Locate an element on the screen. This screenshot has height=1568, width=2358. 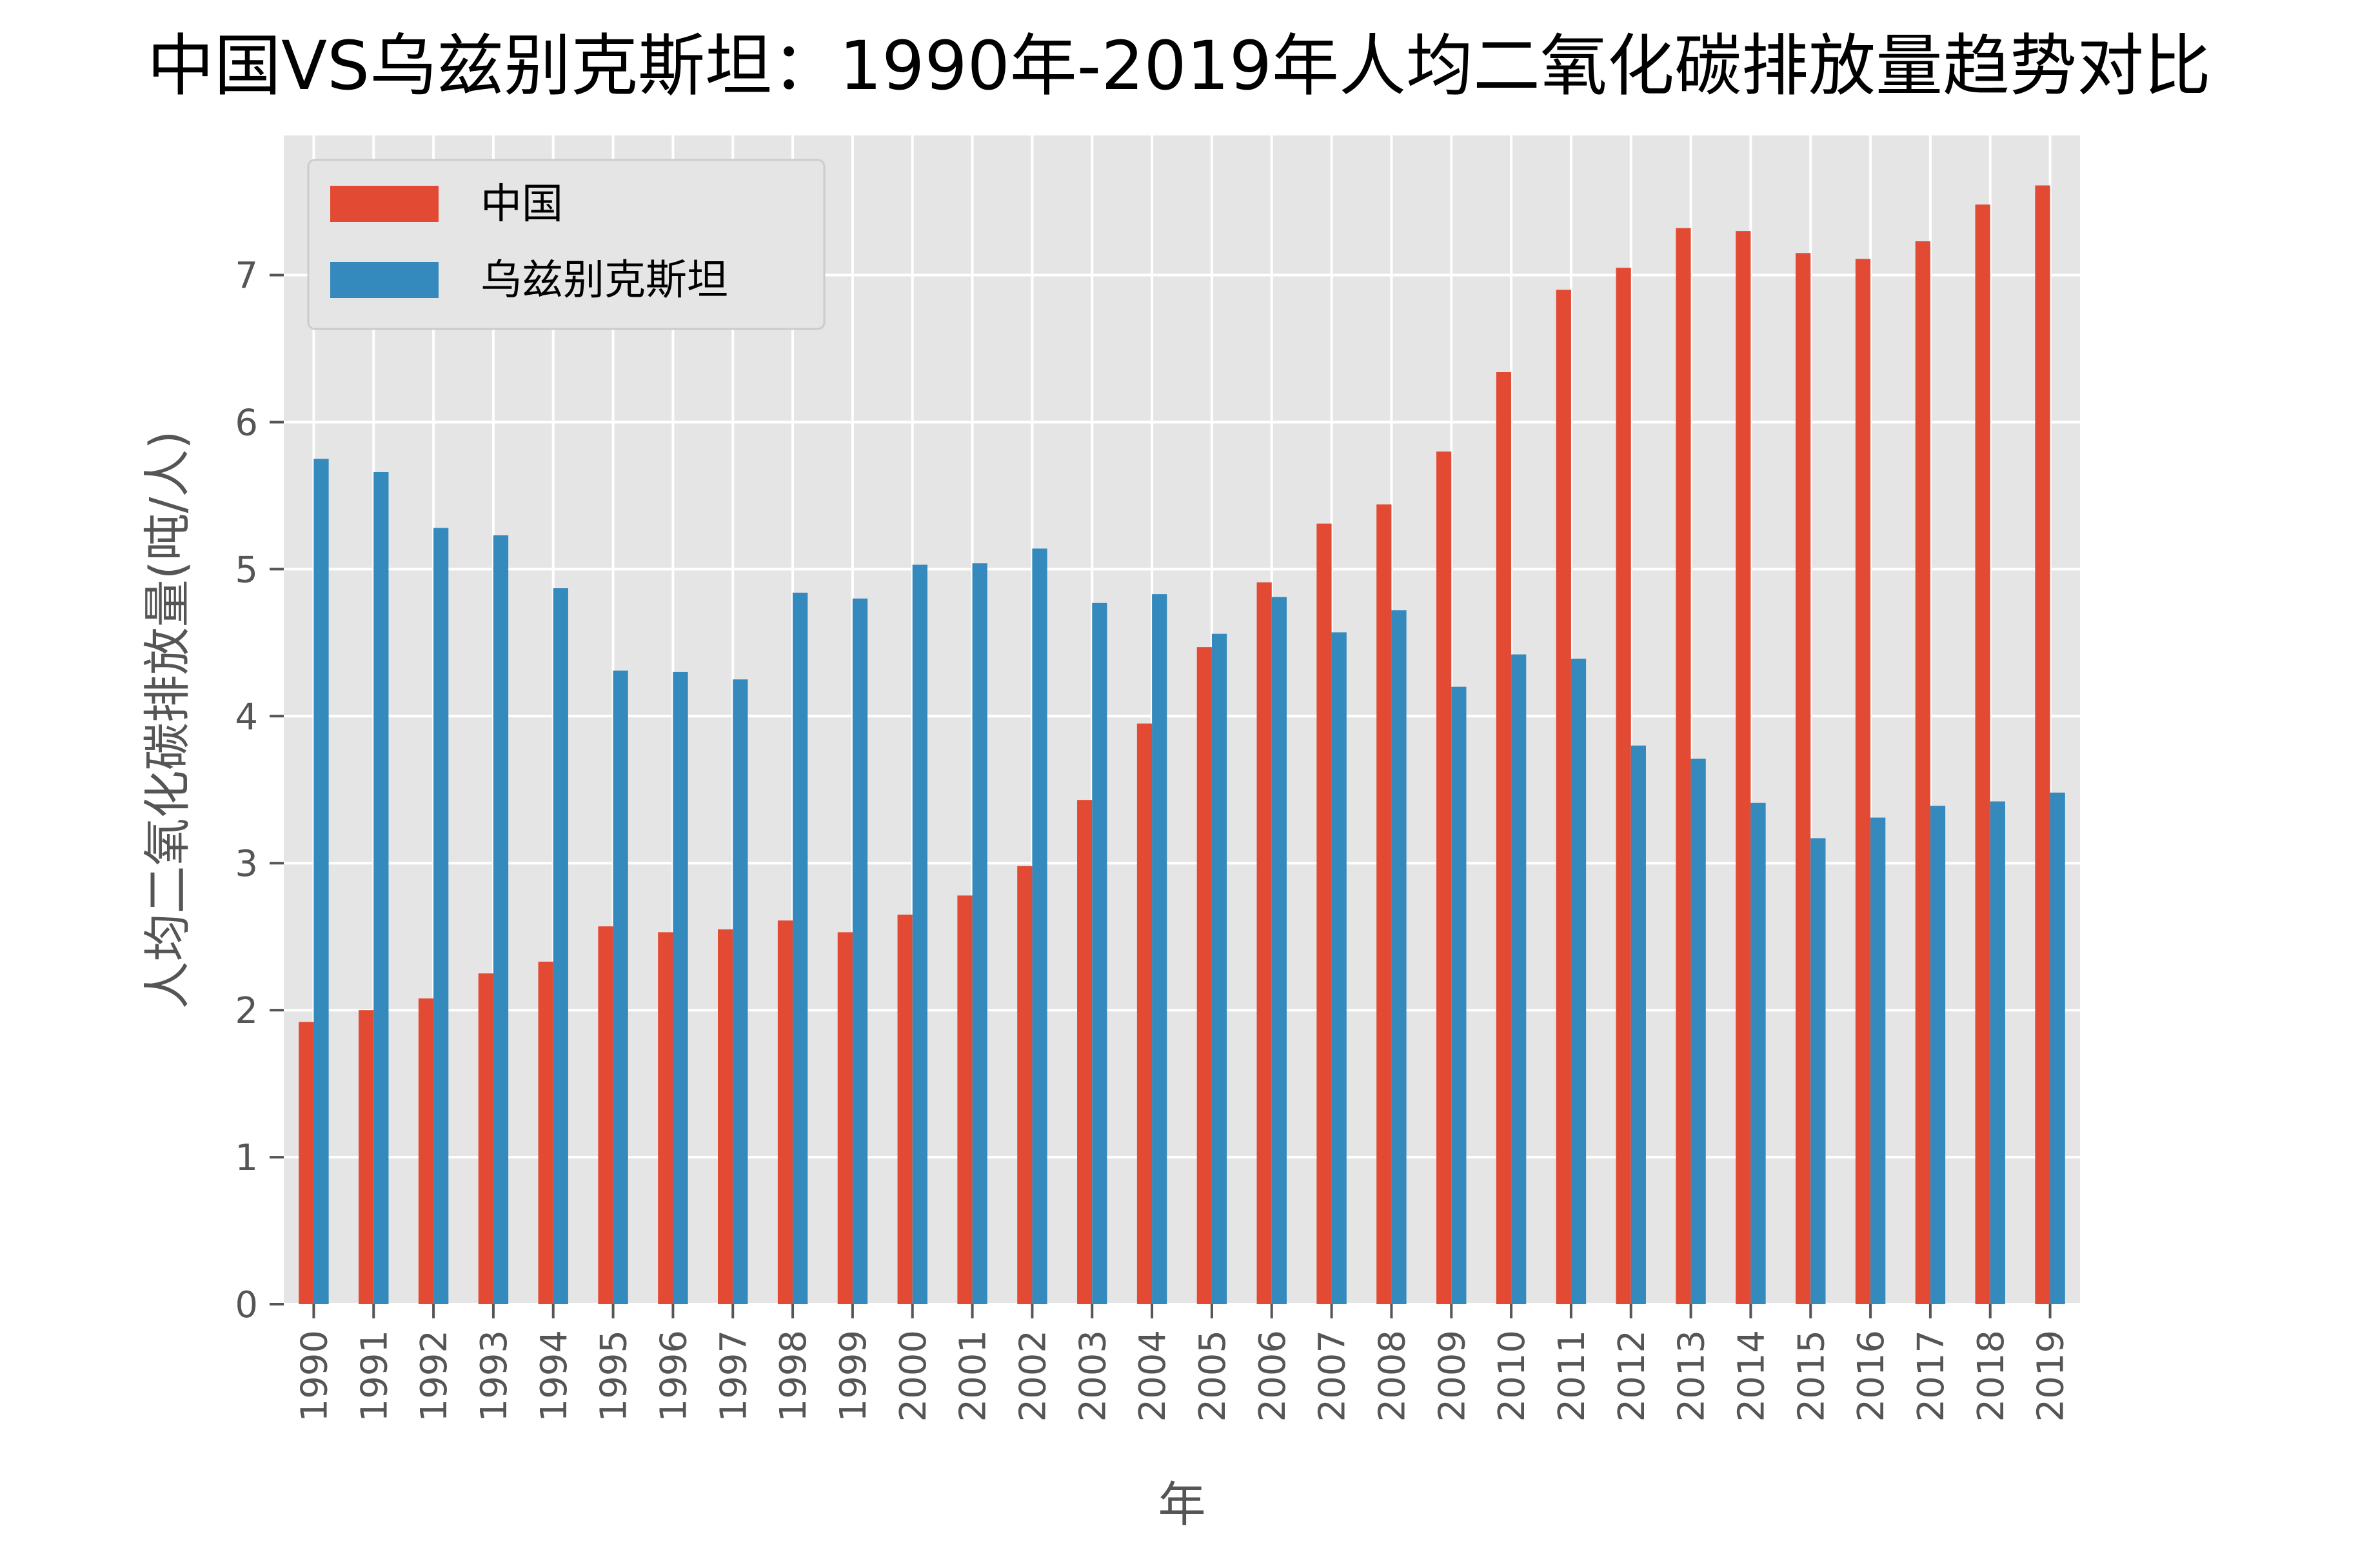
bar-china-2002 is located at coordinates (1025, 1085).